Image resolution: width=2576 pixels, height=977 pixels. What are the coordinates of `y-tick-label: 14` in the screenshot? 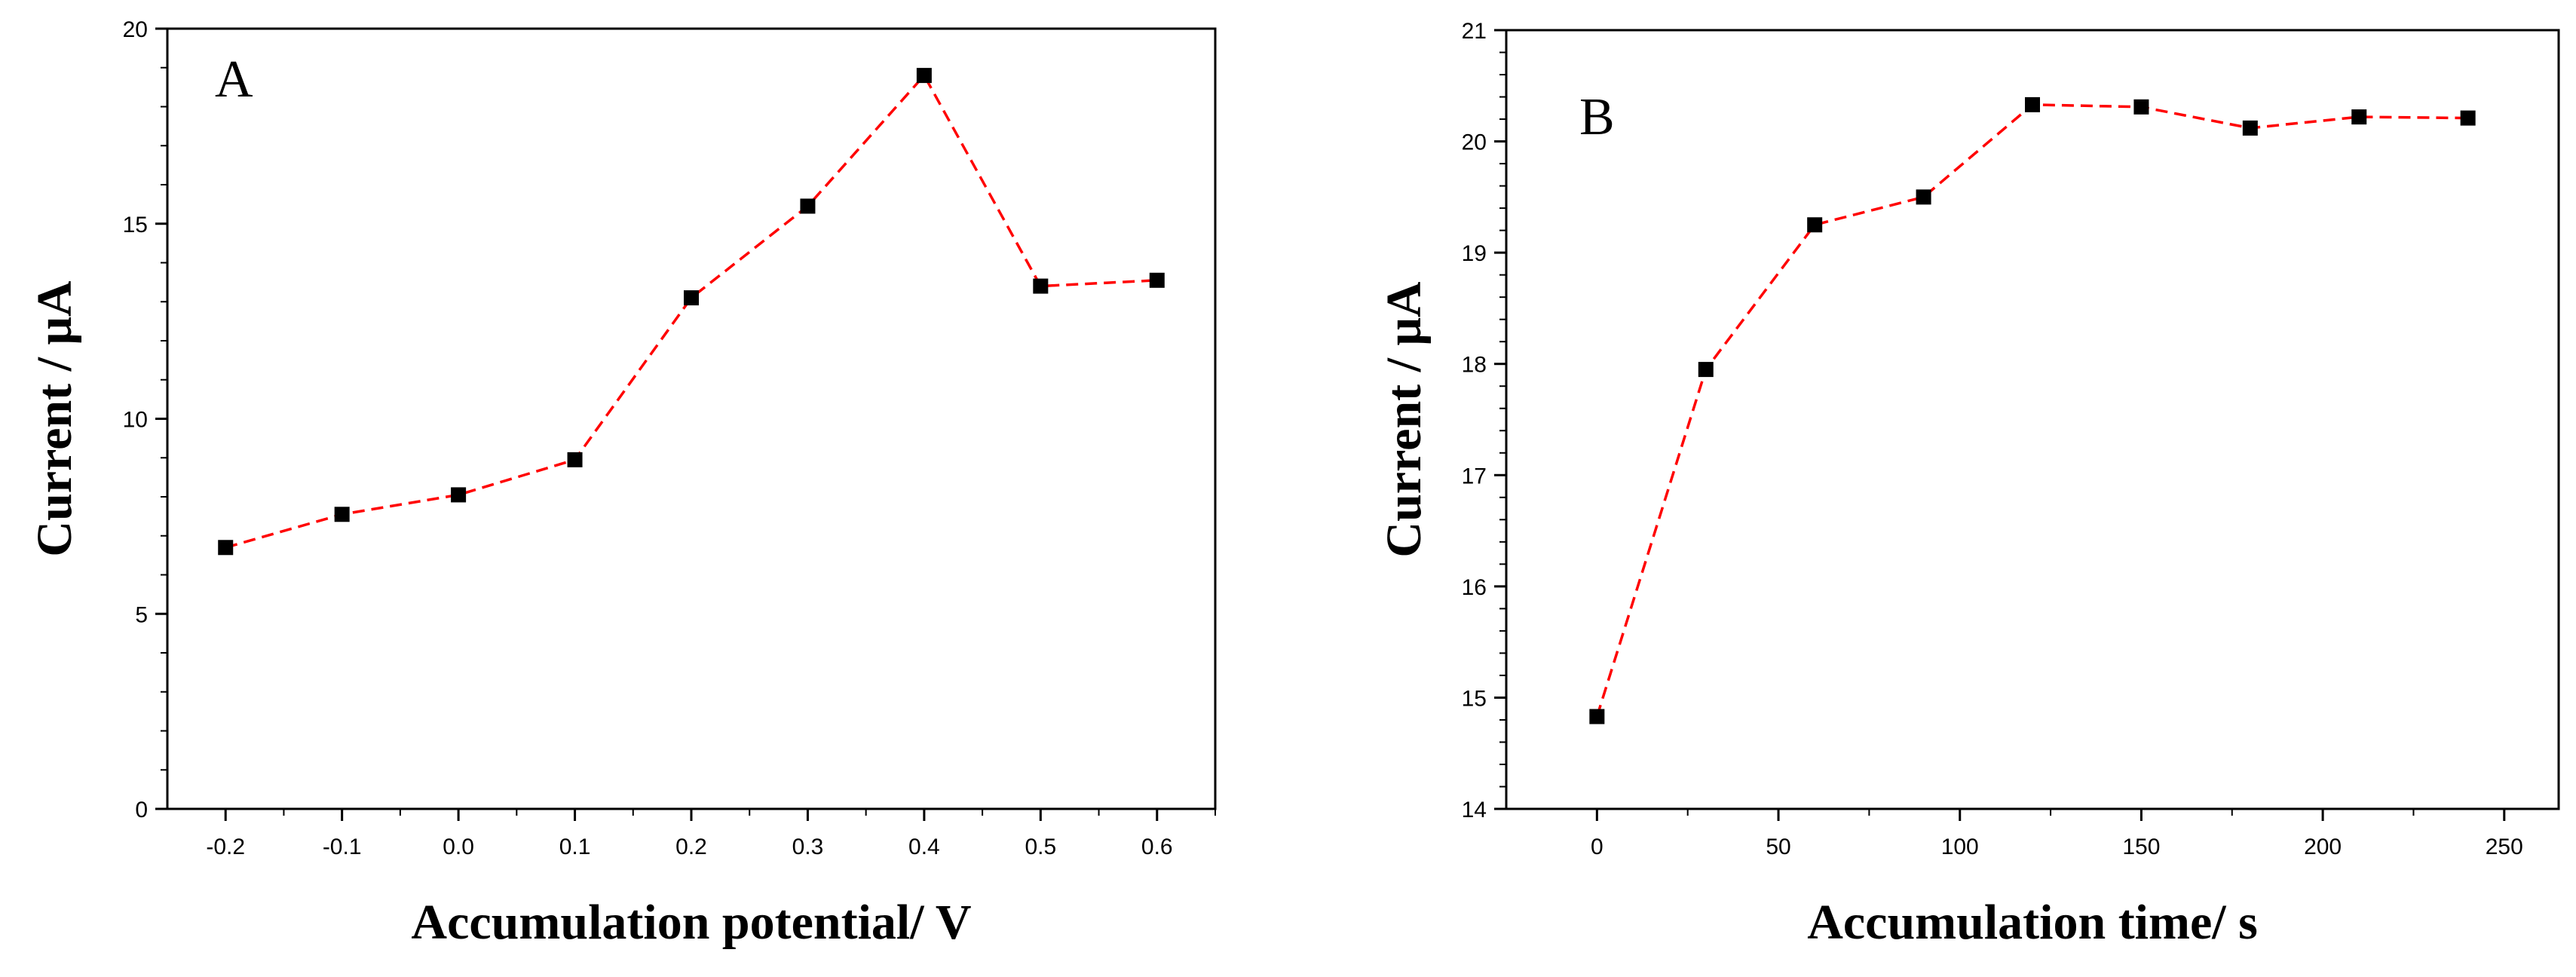 It's located at (1474, 810).